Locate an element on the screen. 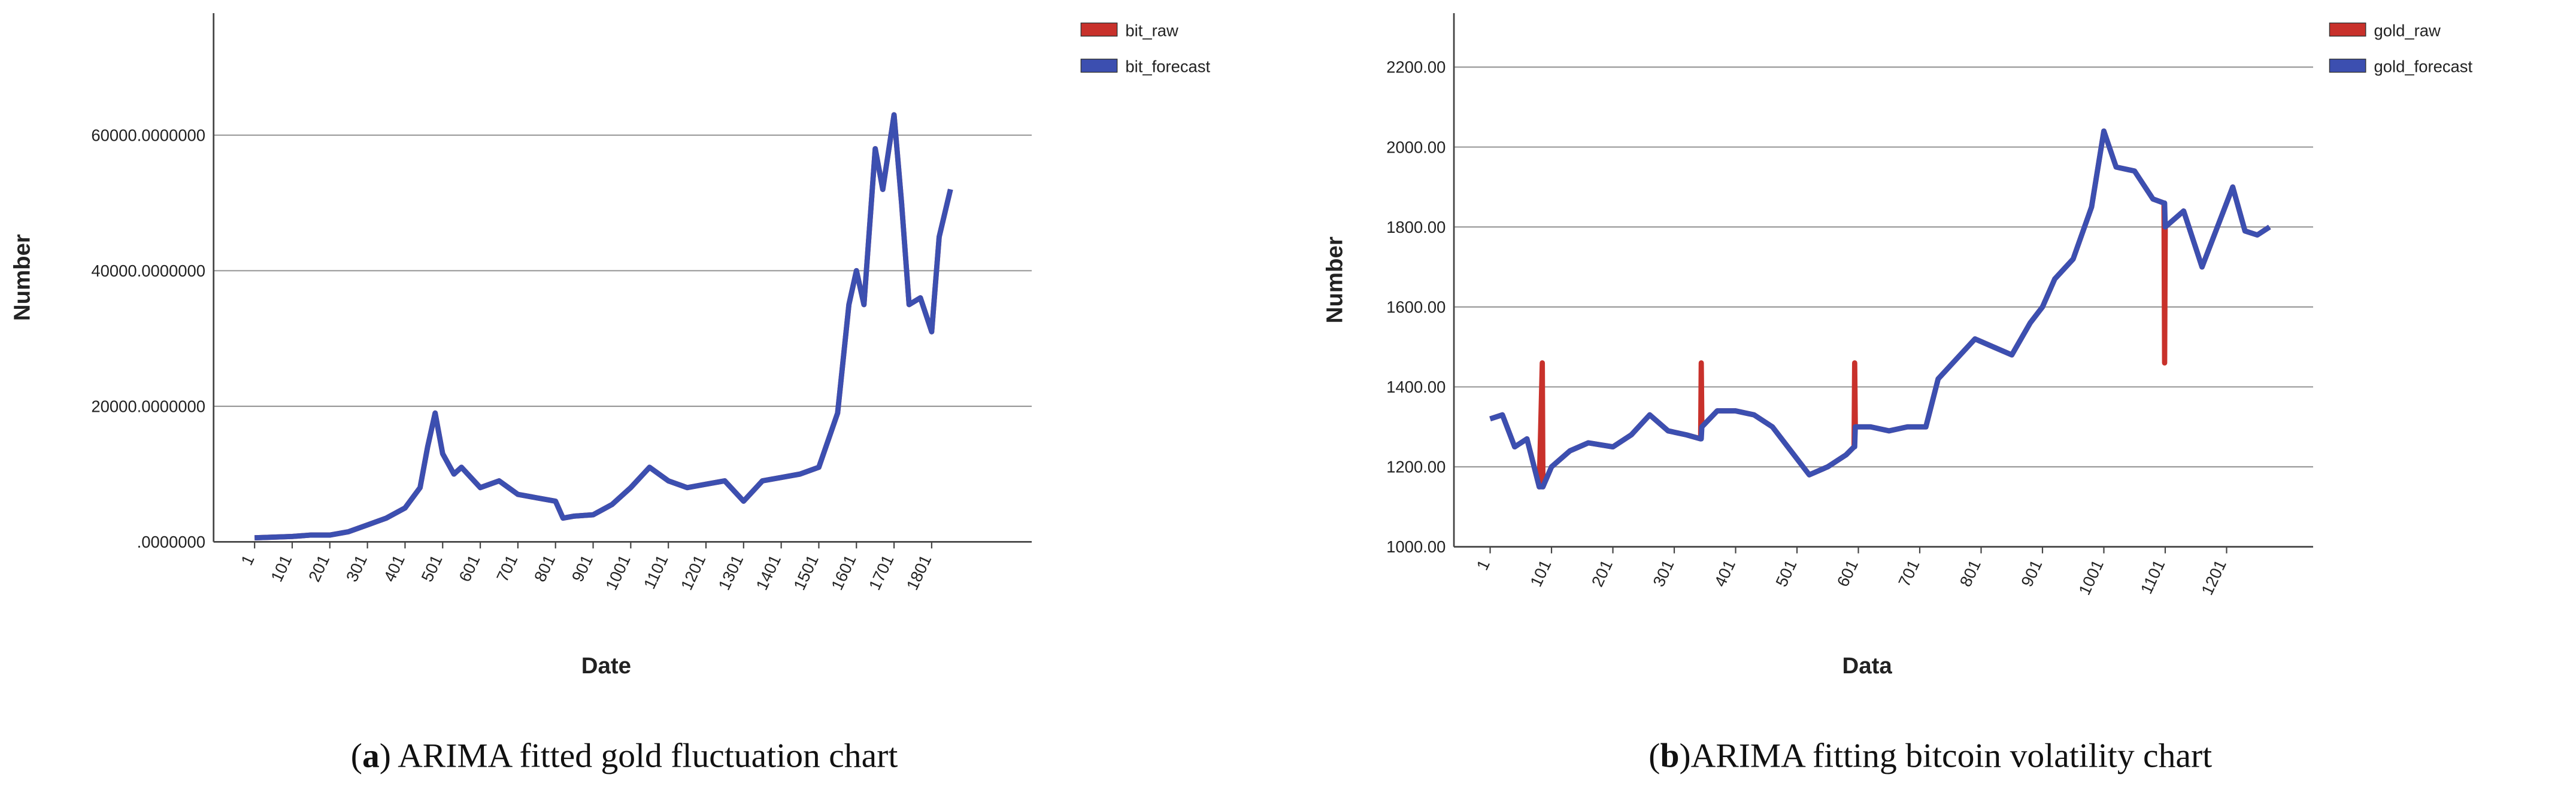 Image resolution: width=2576 pixels, height=787 pixels. y-tick-label: 1000.00 is located at coordinates (1415, 546).